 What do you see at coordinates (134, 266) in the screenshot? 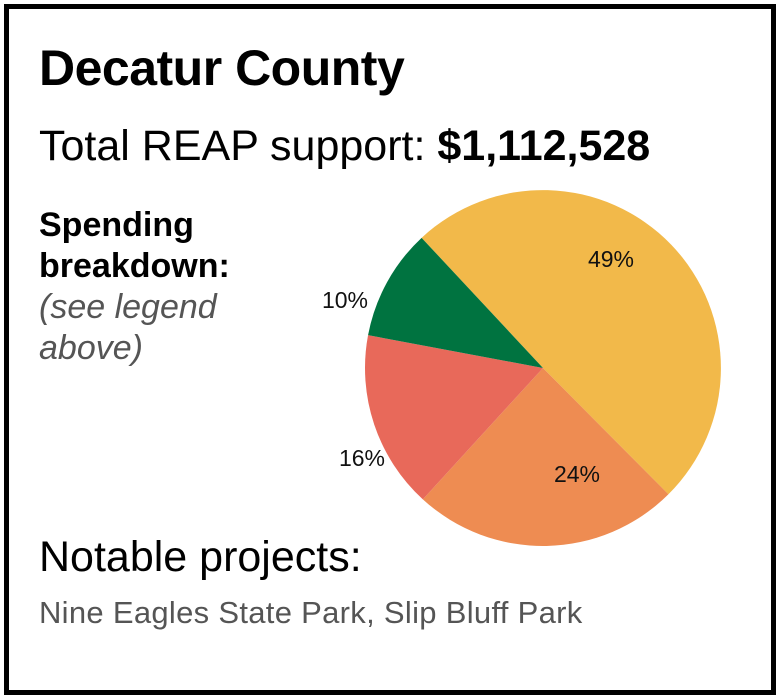
I see `breakdown-heading-line2: breakdown:` at bounding box center [134, 266].